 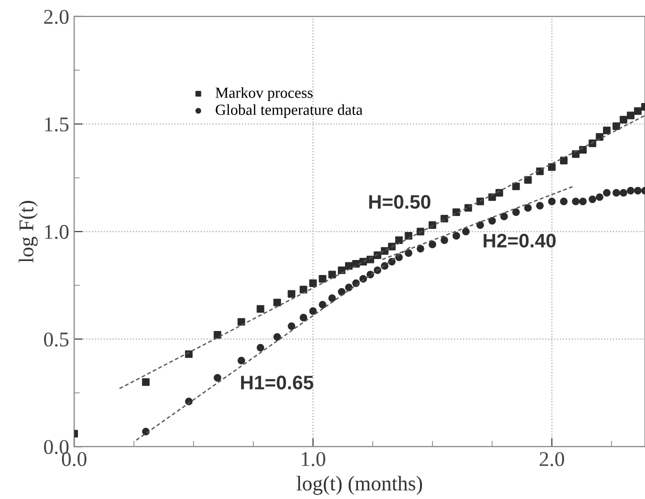 I want to click on legend-label: Markov process, so click(x=264, y=94).